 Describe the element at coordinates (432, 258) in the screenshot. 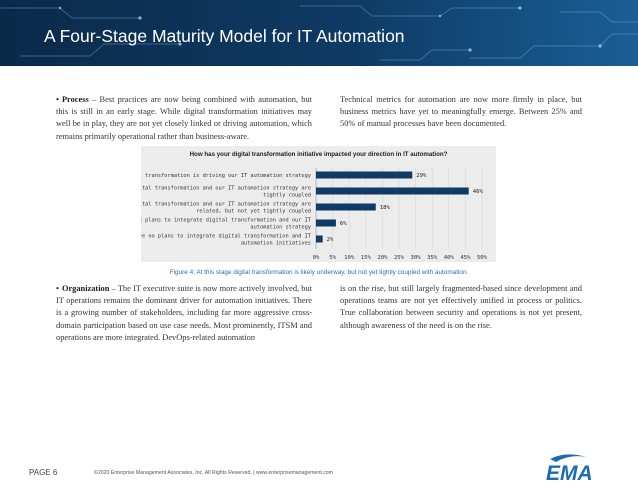

I see `x-tick-label: 35%` at that location.